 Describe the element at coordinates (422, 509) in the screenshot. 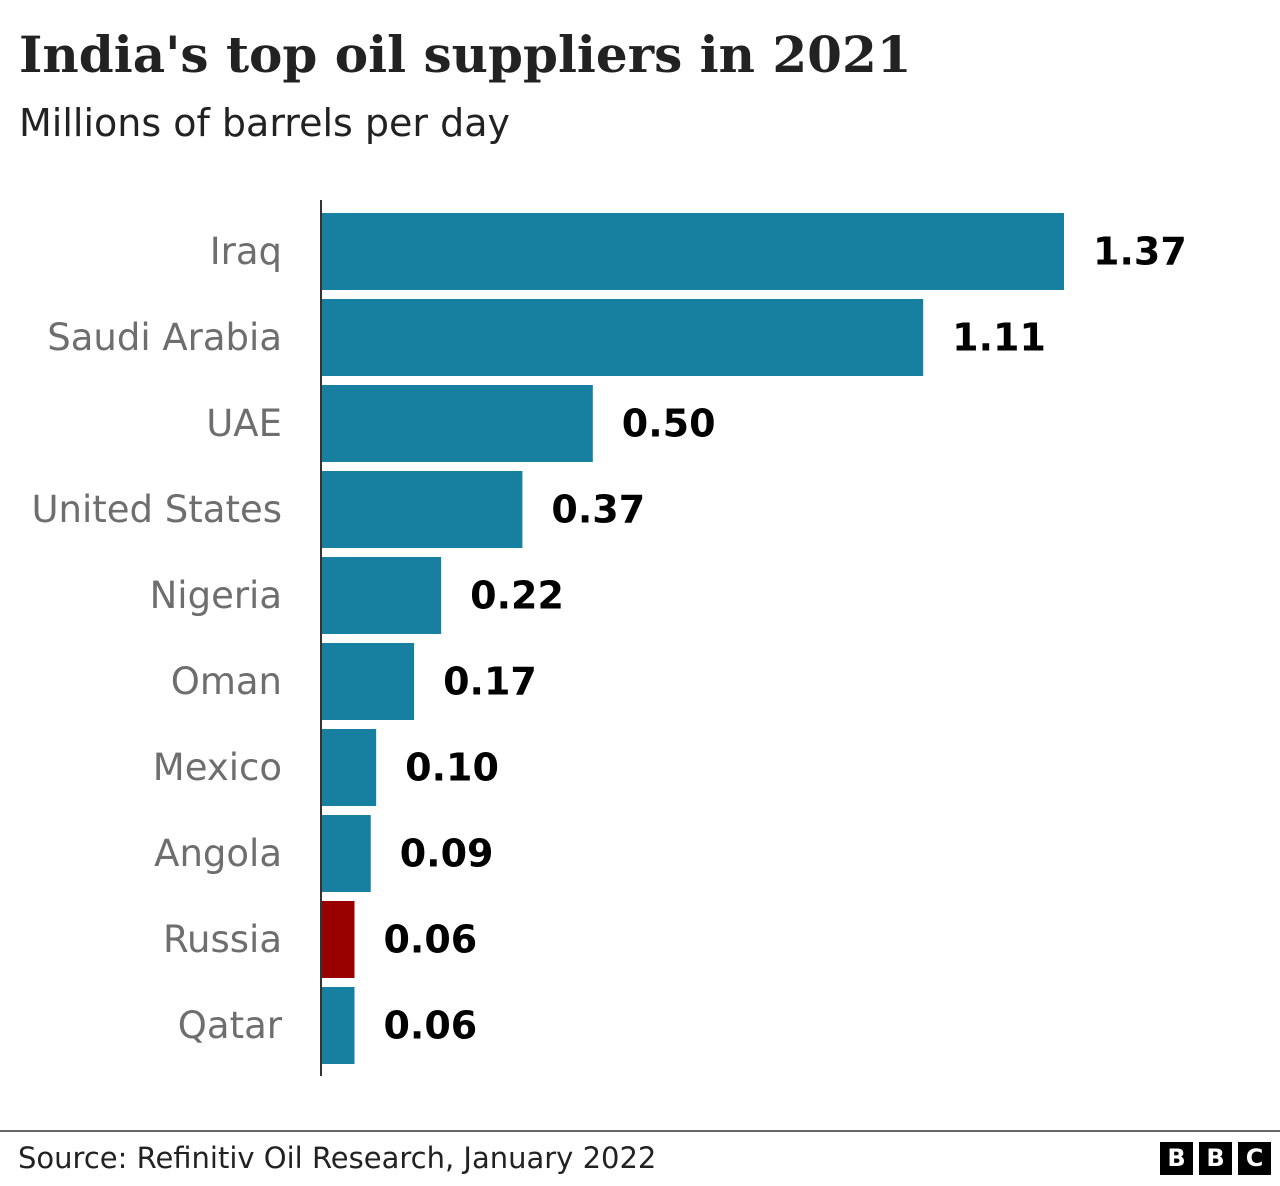

I see `bar-united-states` at that location.